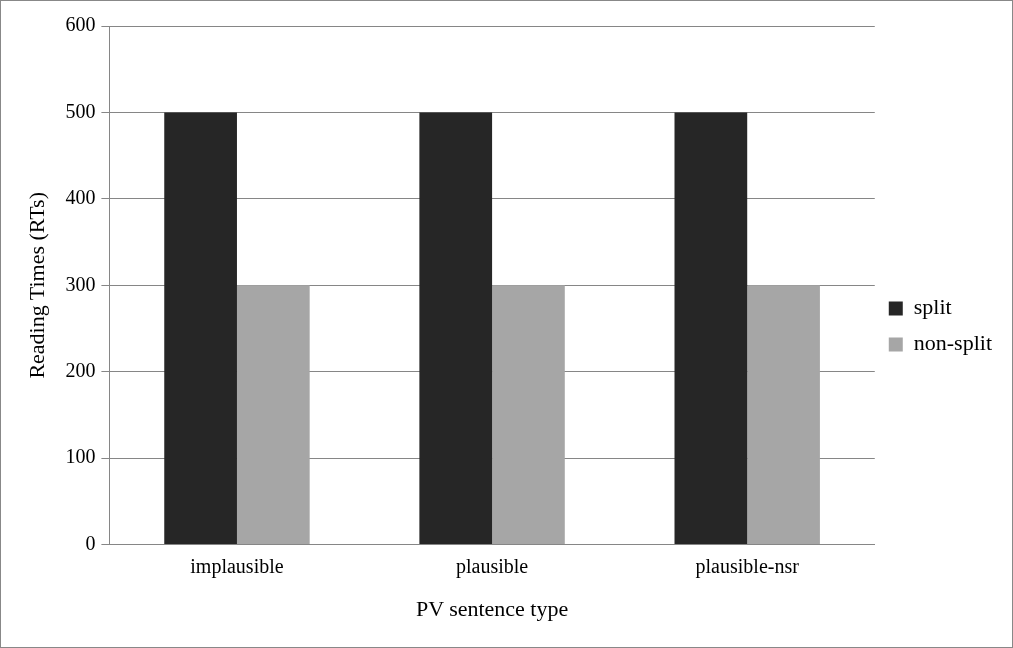 Image resolution: width=1013 pixels, height=648 pixels. I want to click on y-tick-label: 200, so click(80, 369).